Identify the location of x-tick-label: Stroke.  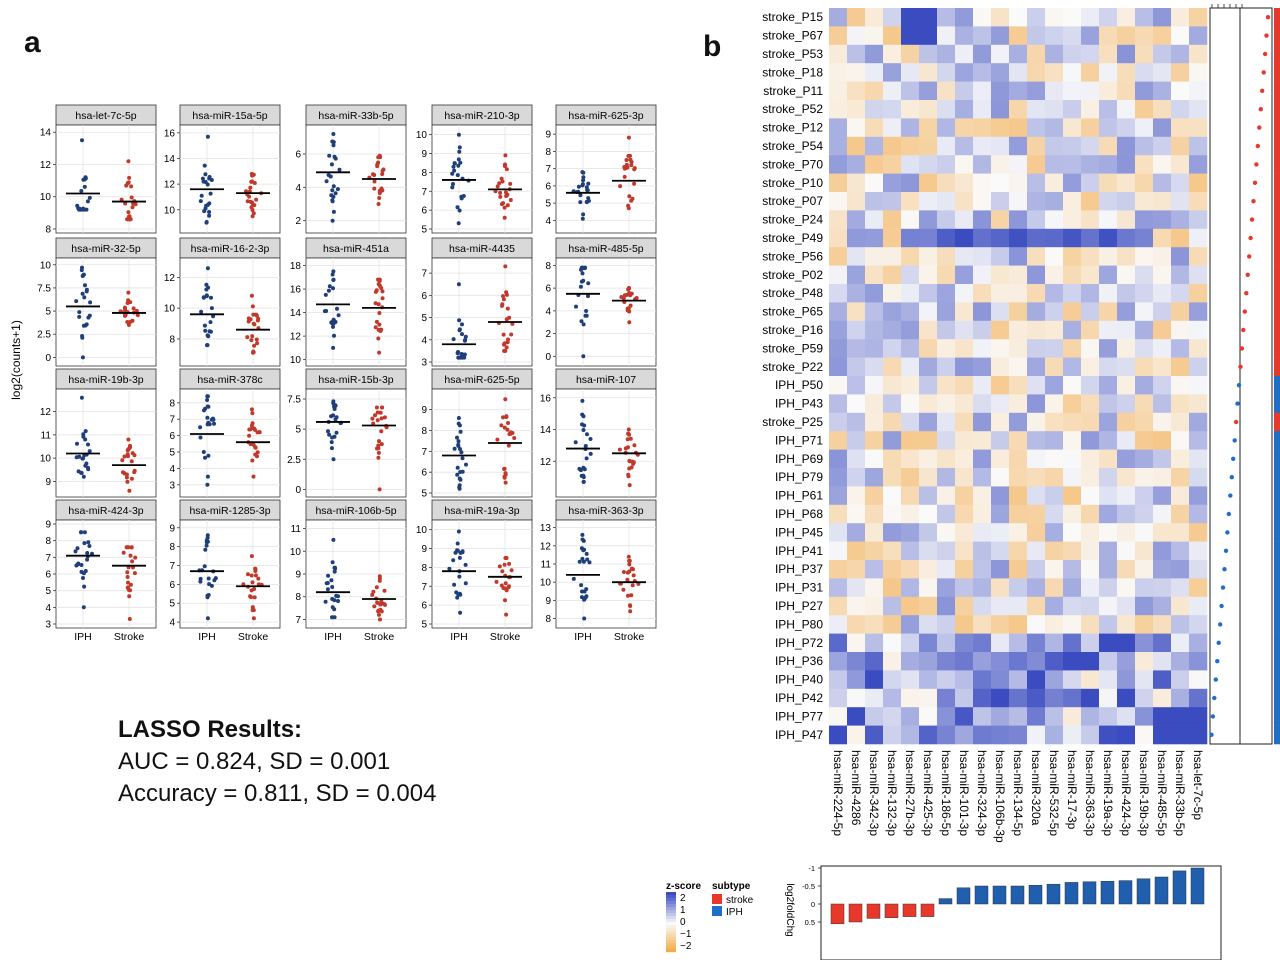
(379, 637).